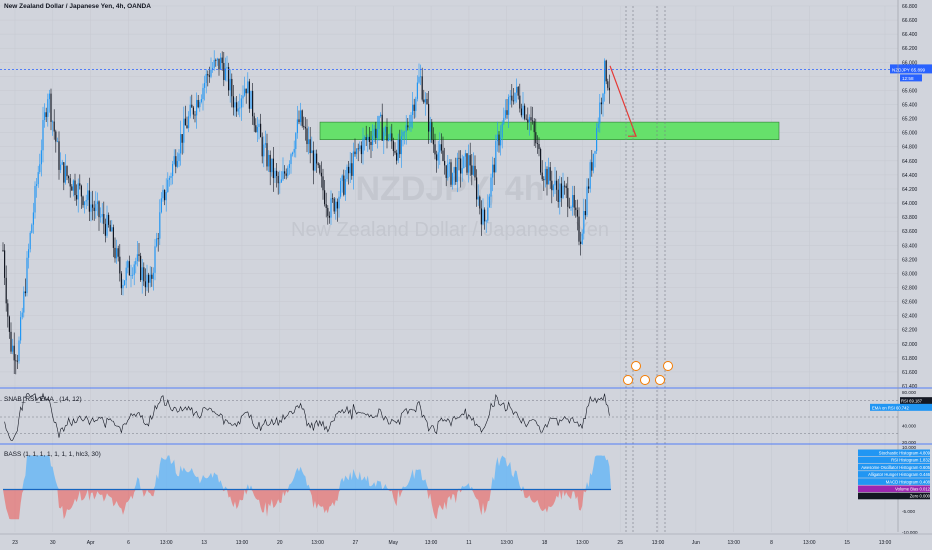  Describe the element at coordinates (911, 460) in the screenshot. I see `bass-tag: RSI Histogram 1.832` at that location.